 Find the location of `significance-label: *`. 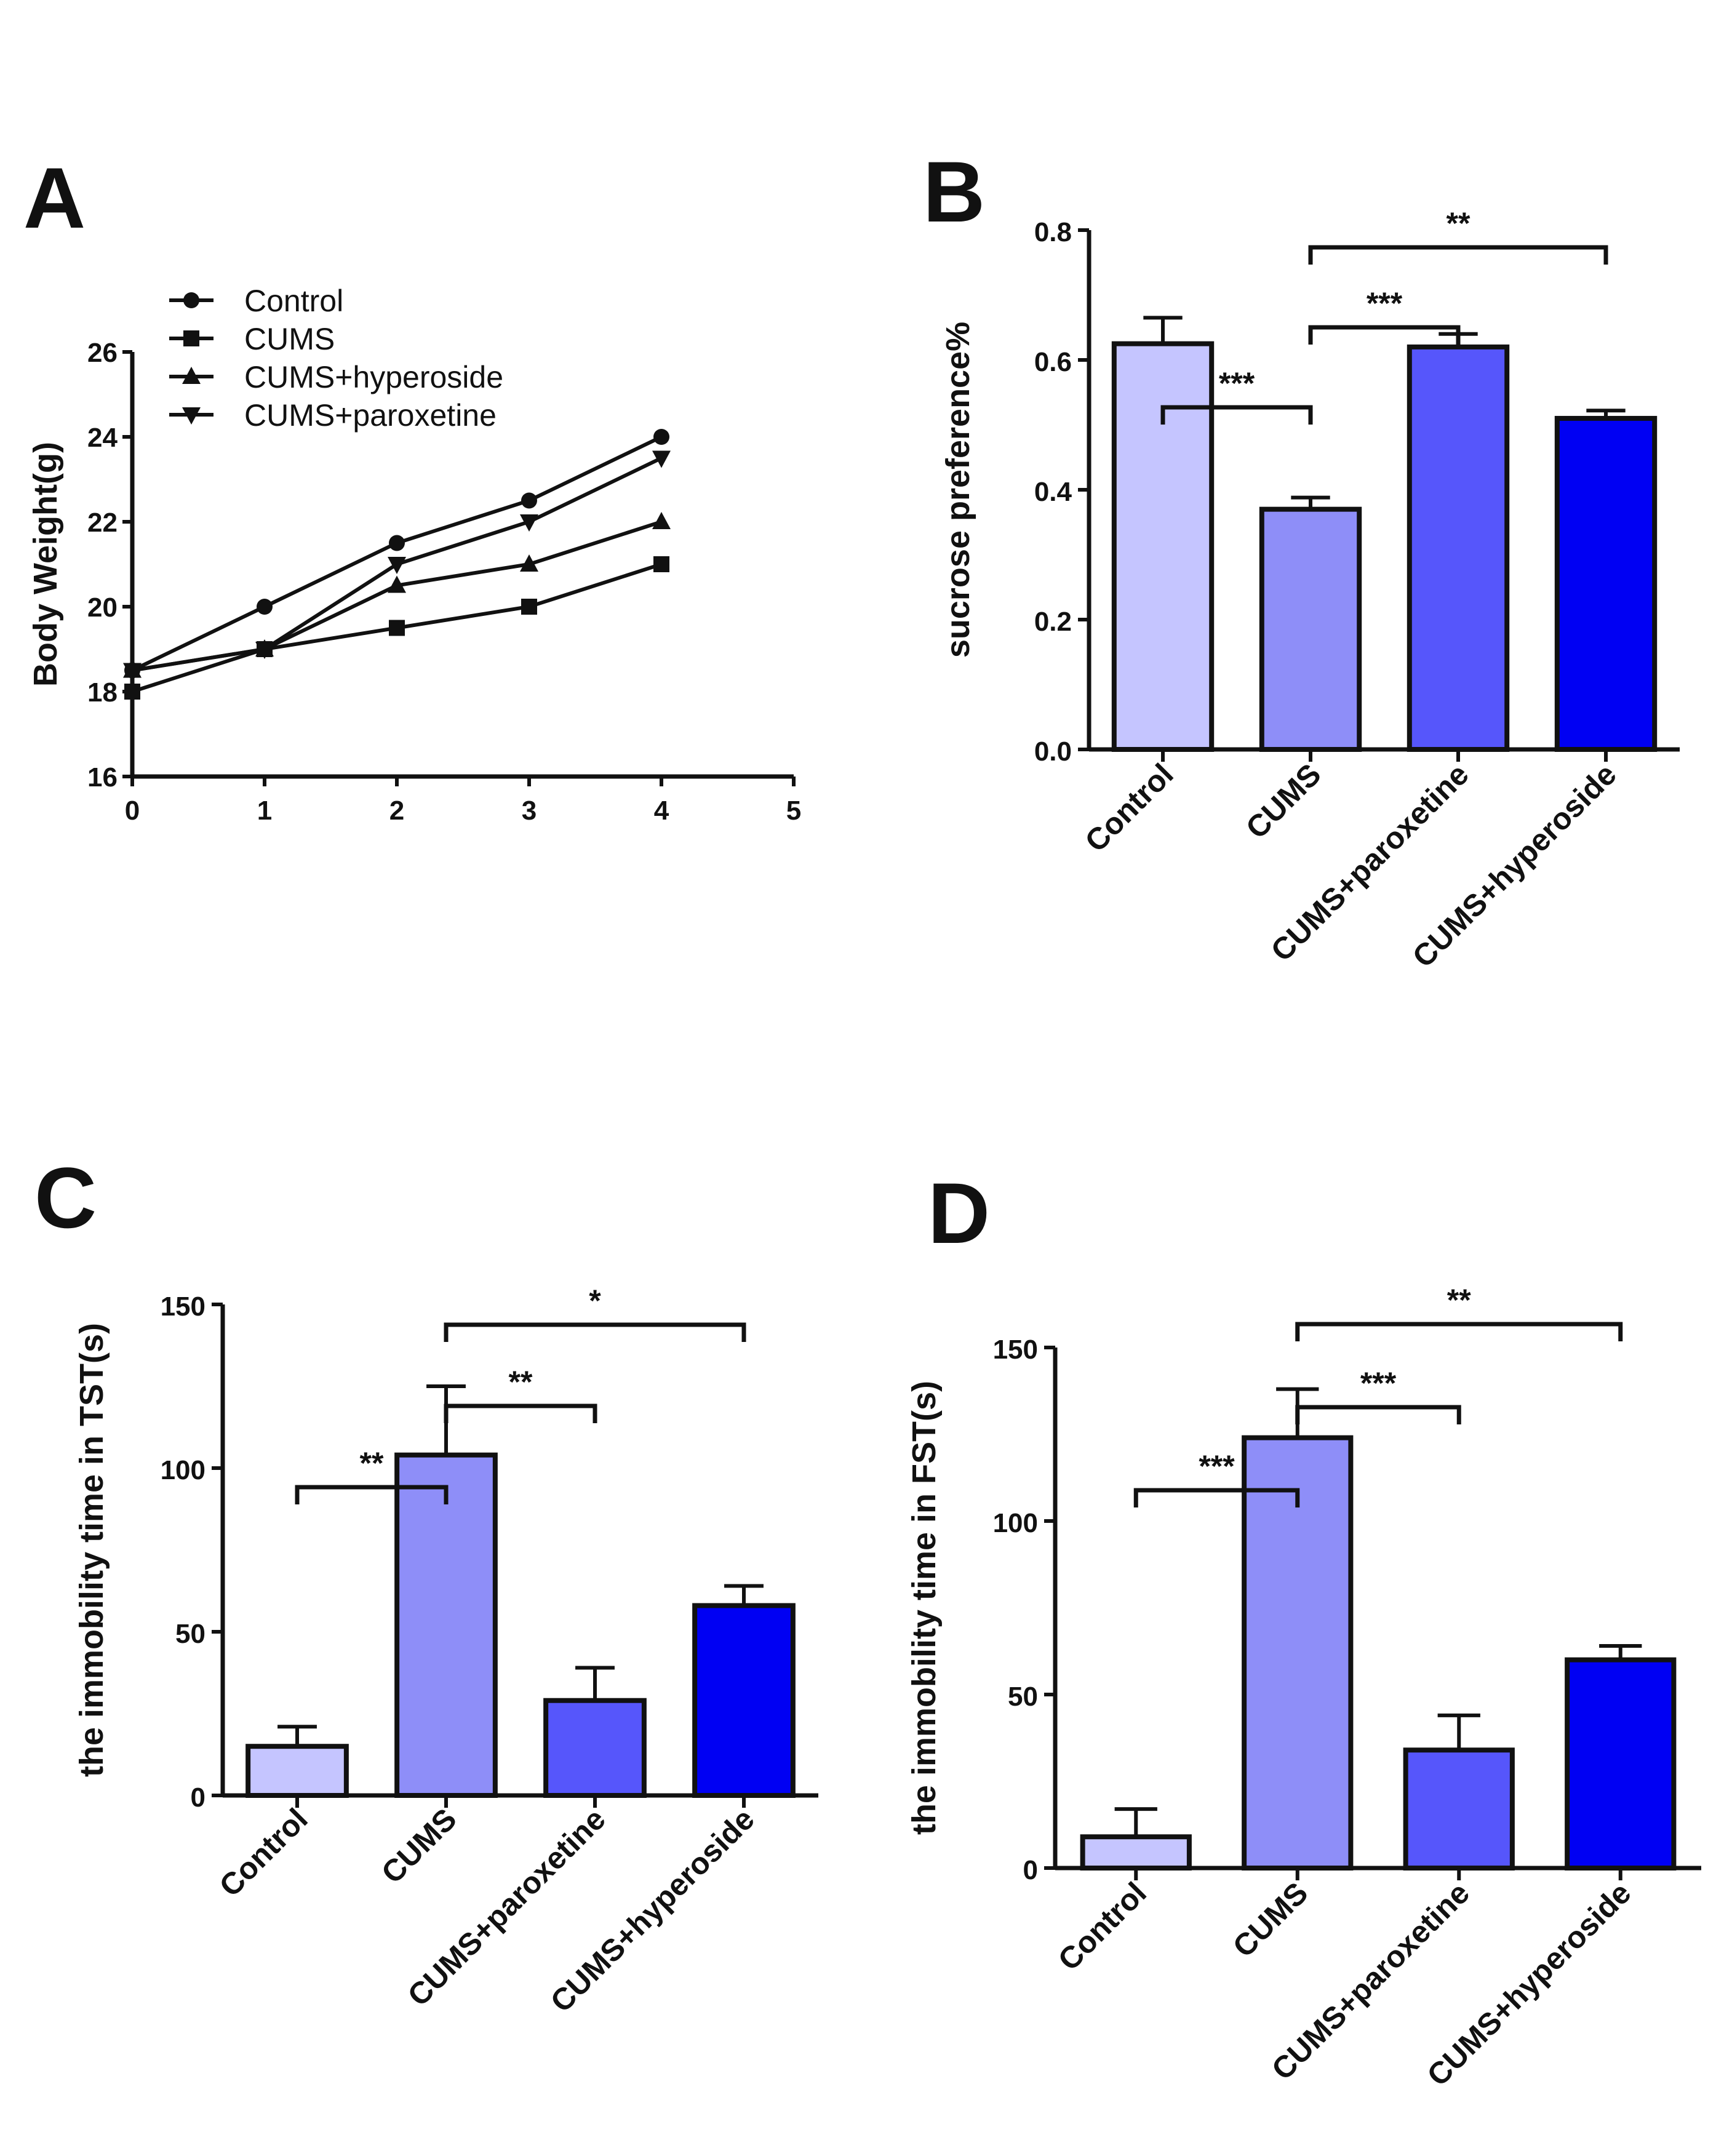

significance-label: * is located at coordinates (595, 1301).